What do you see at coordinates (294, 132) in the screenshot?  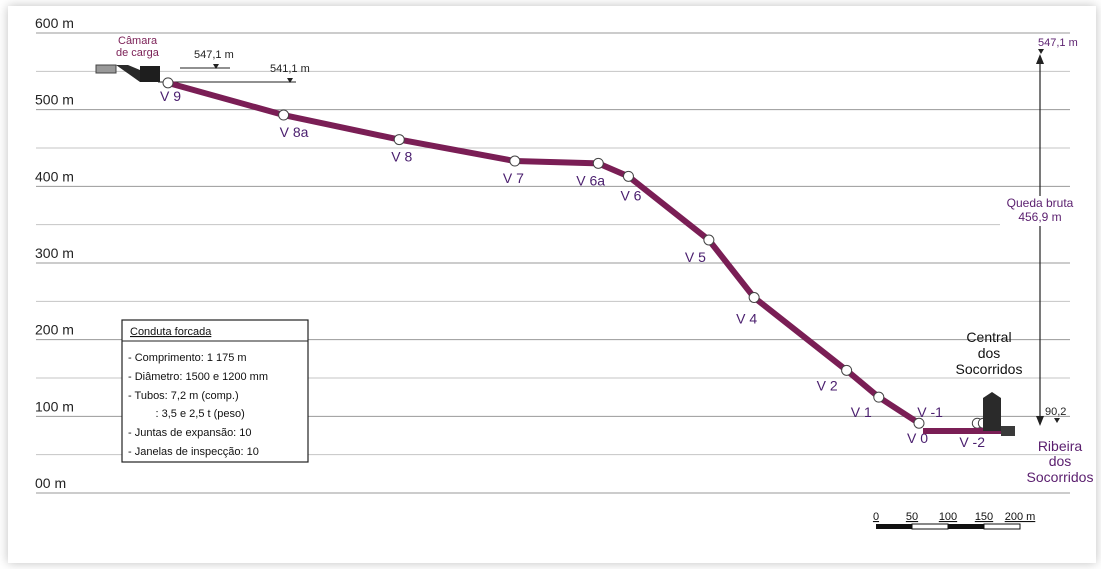 I see `vertex-label: V 8a` at bounding box center [294, 132].